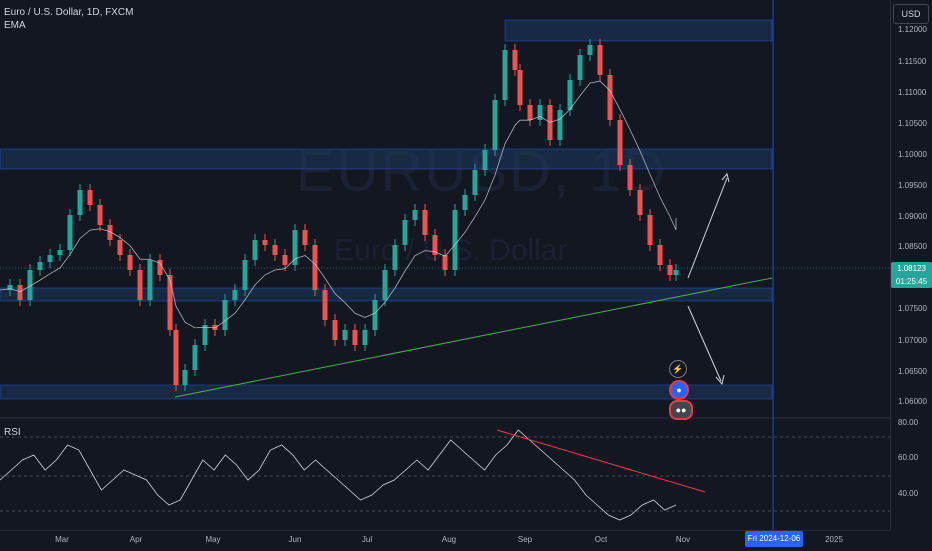 The image size is (932, 551). What do you see at coordinates (679, 390) in the screenshot?
I see `flag-icon: ●` at bounding box center [679, 390].